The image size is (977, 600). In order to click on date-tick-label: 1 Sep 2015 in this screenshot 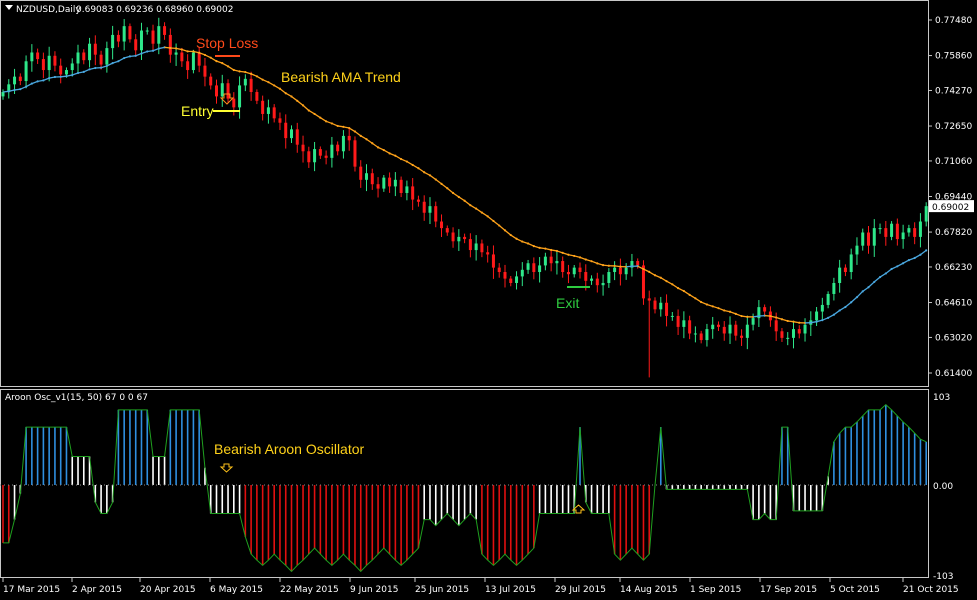, I will do `click(715, 590)`.